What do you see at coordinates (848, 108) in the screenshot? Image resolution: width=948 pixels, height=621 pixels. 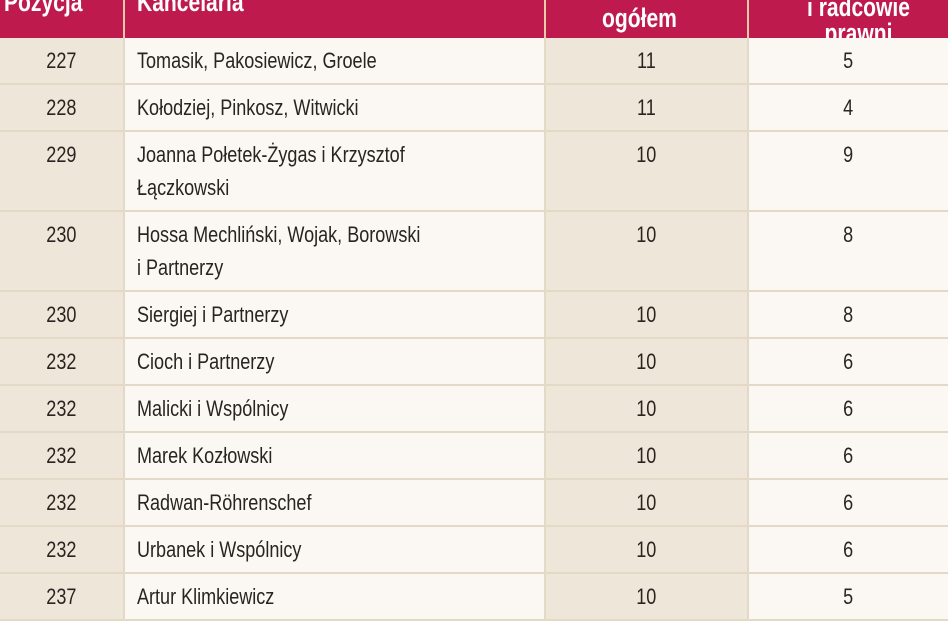 I see `cell-lawyers: 4` at bounding box center [848, 108].